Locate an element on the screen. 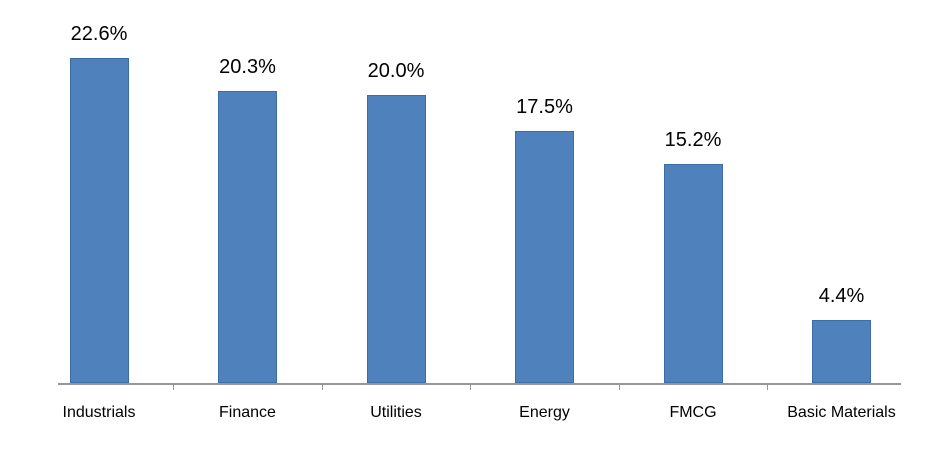 This screenshot has width=939, height=449. category-label-utilities: Utilities is located at coordinates (396, 412).